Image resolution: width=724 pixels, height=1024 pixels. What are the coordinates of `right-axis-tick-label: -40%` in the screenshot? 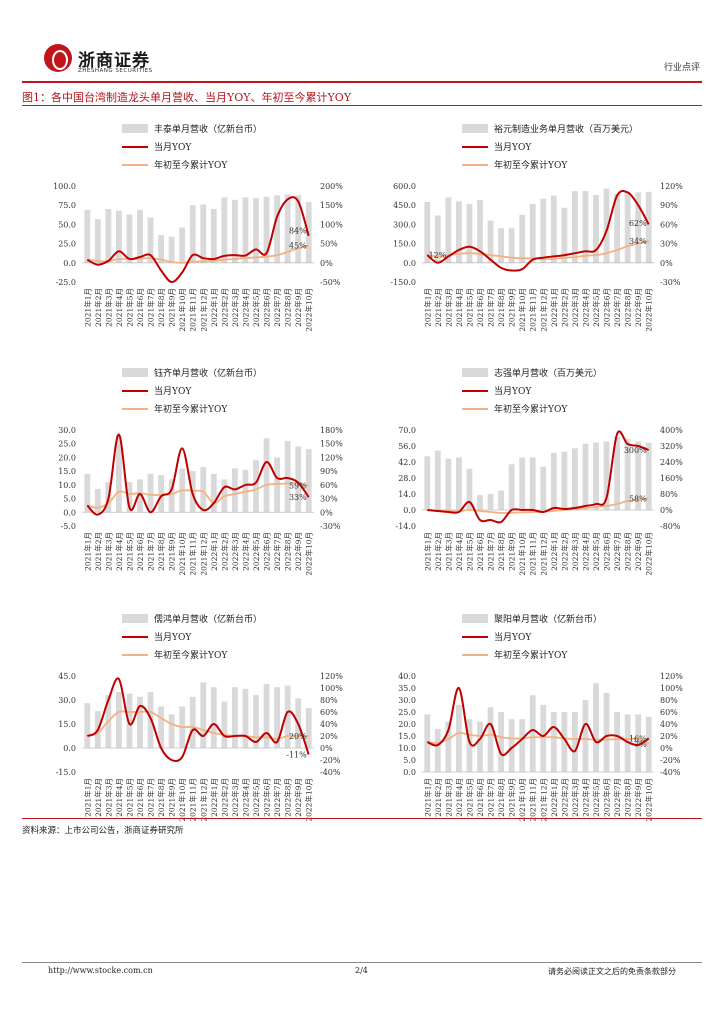 It's located at (670, 772).